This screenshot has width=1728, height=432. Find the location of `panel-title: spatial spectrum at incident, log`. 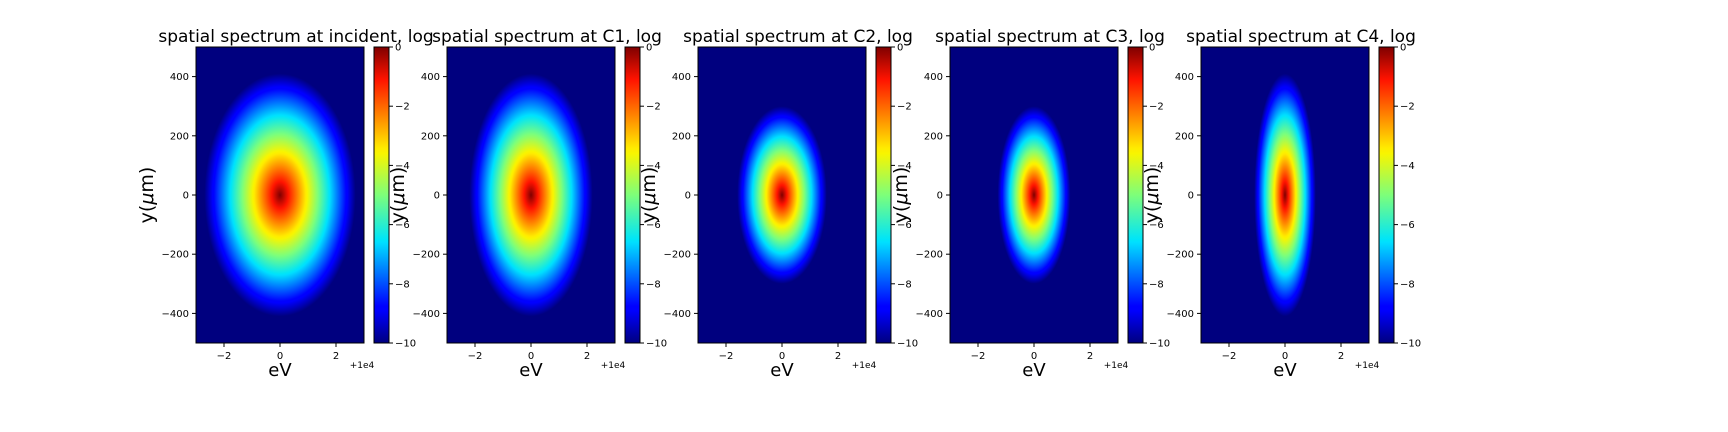

panel-title: spatial spectrum at incident, log is located at coordinates (295, 37).